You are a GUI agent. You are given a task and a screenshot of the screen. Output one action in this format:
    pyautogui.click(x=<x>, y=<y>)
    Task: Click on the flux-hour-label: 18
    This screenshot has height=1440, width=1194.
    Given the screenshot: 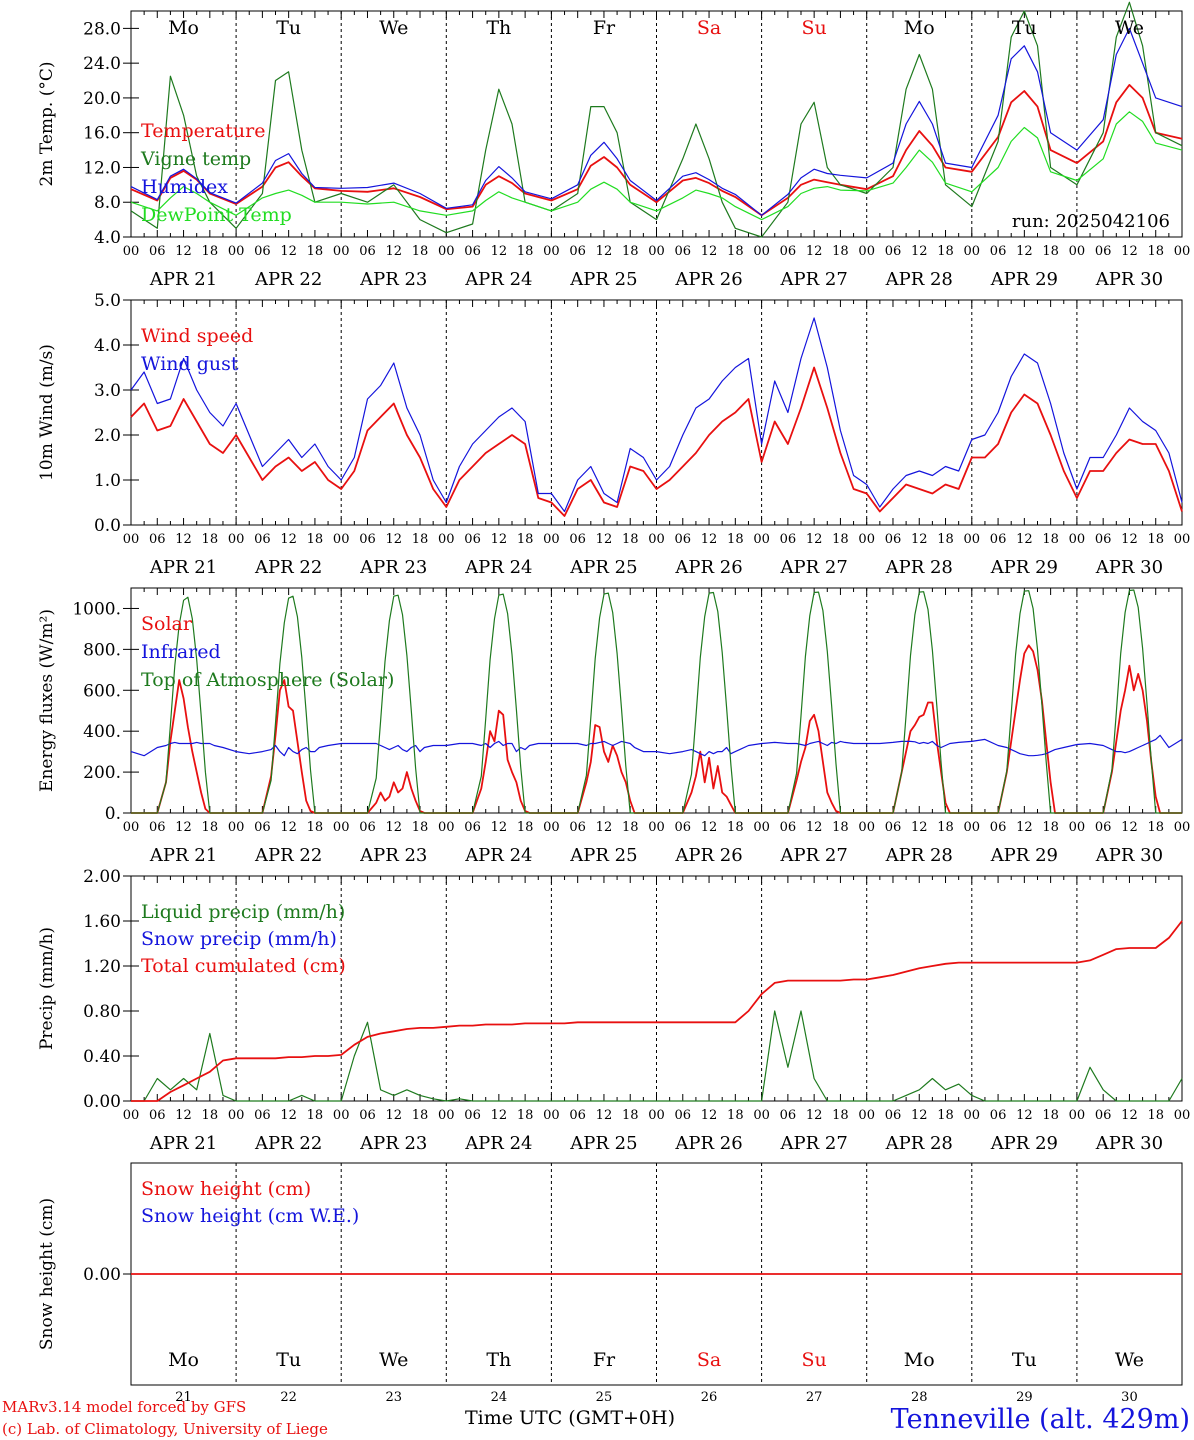 What is the action you would take?
    pyautogui.click(x=1050, y=827)
    